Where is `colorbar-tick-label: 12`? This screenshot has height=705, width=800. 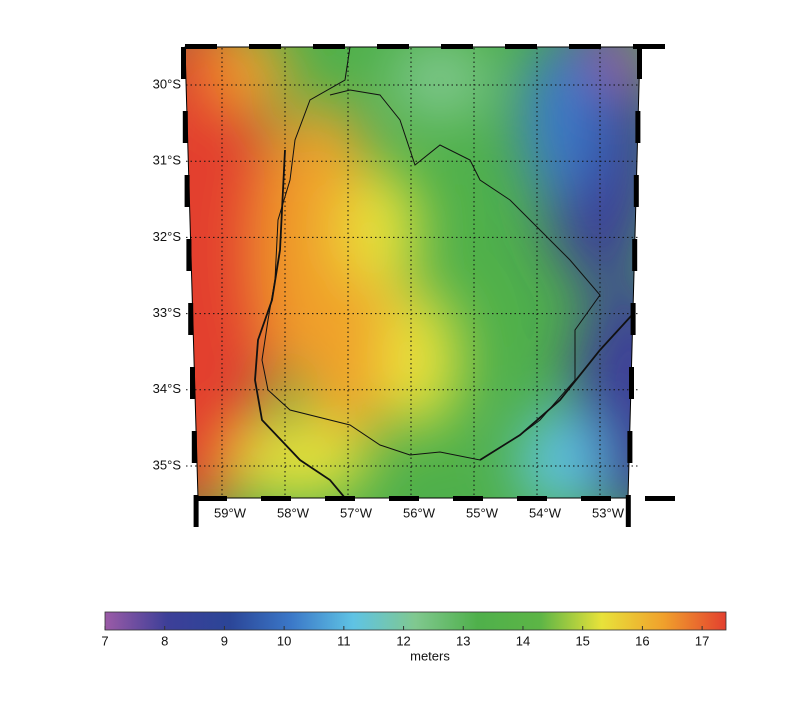 colorbar-tick-label: 12 is located at coordinates (403, 640).